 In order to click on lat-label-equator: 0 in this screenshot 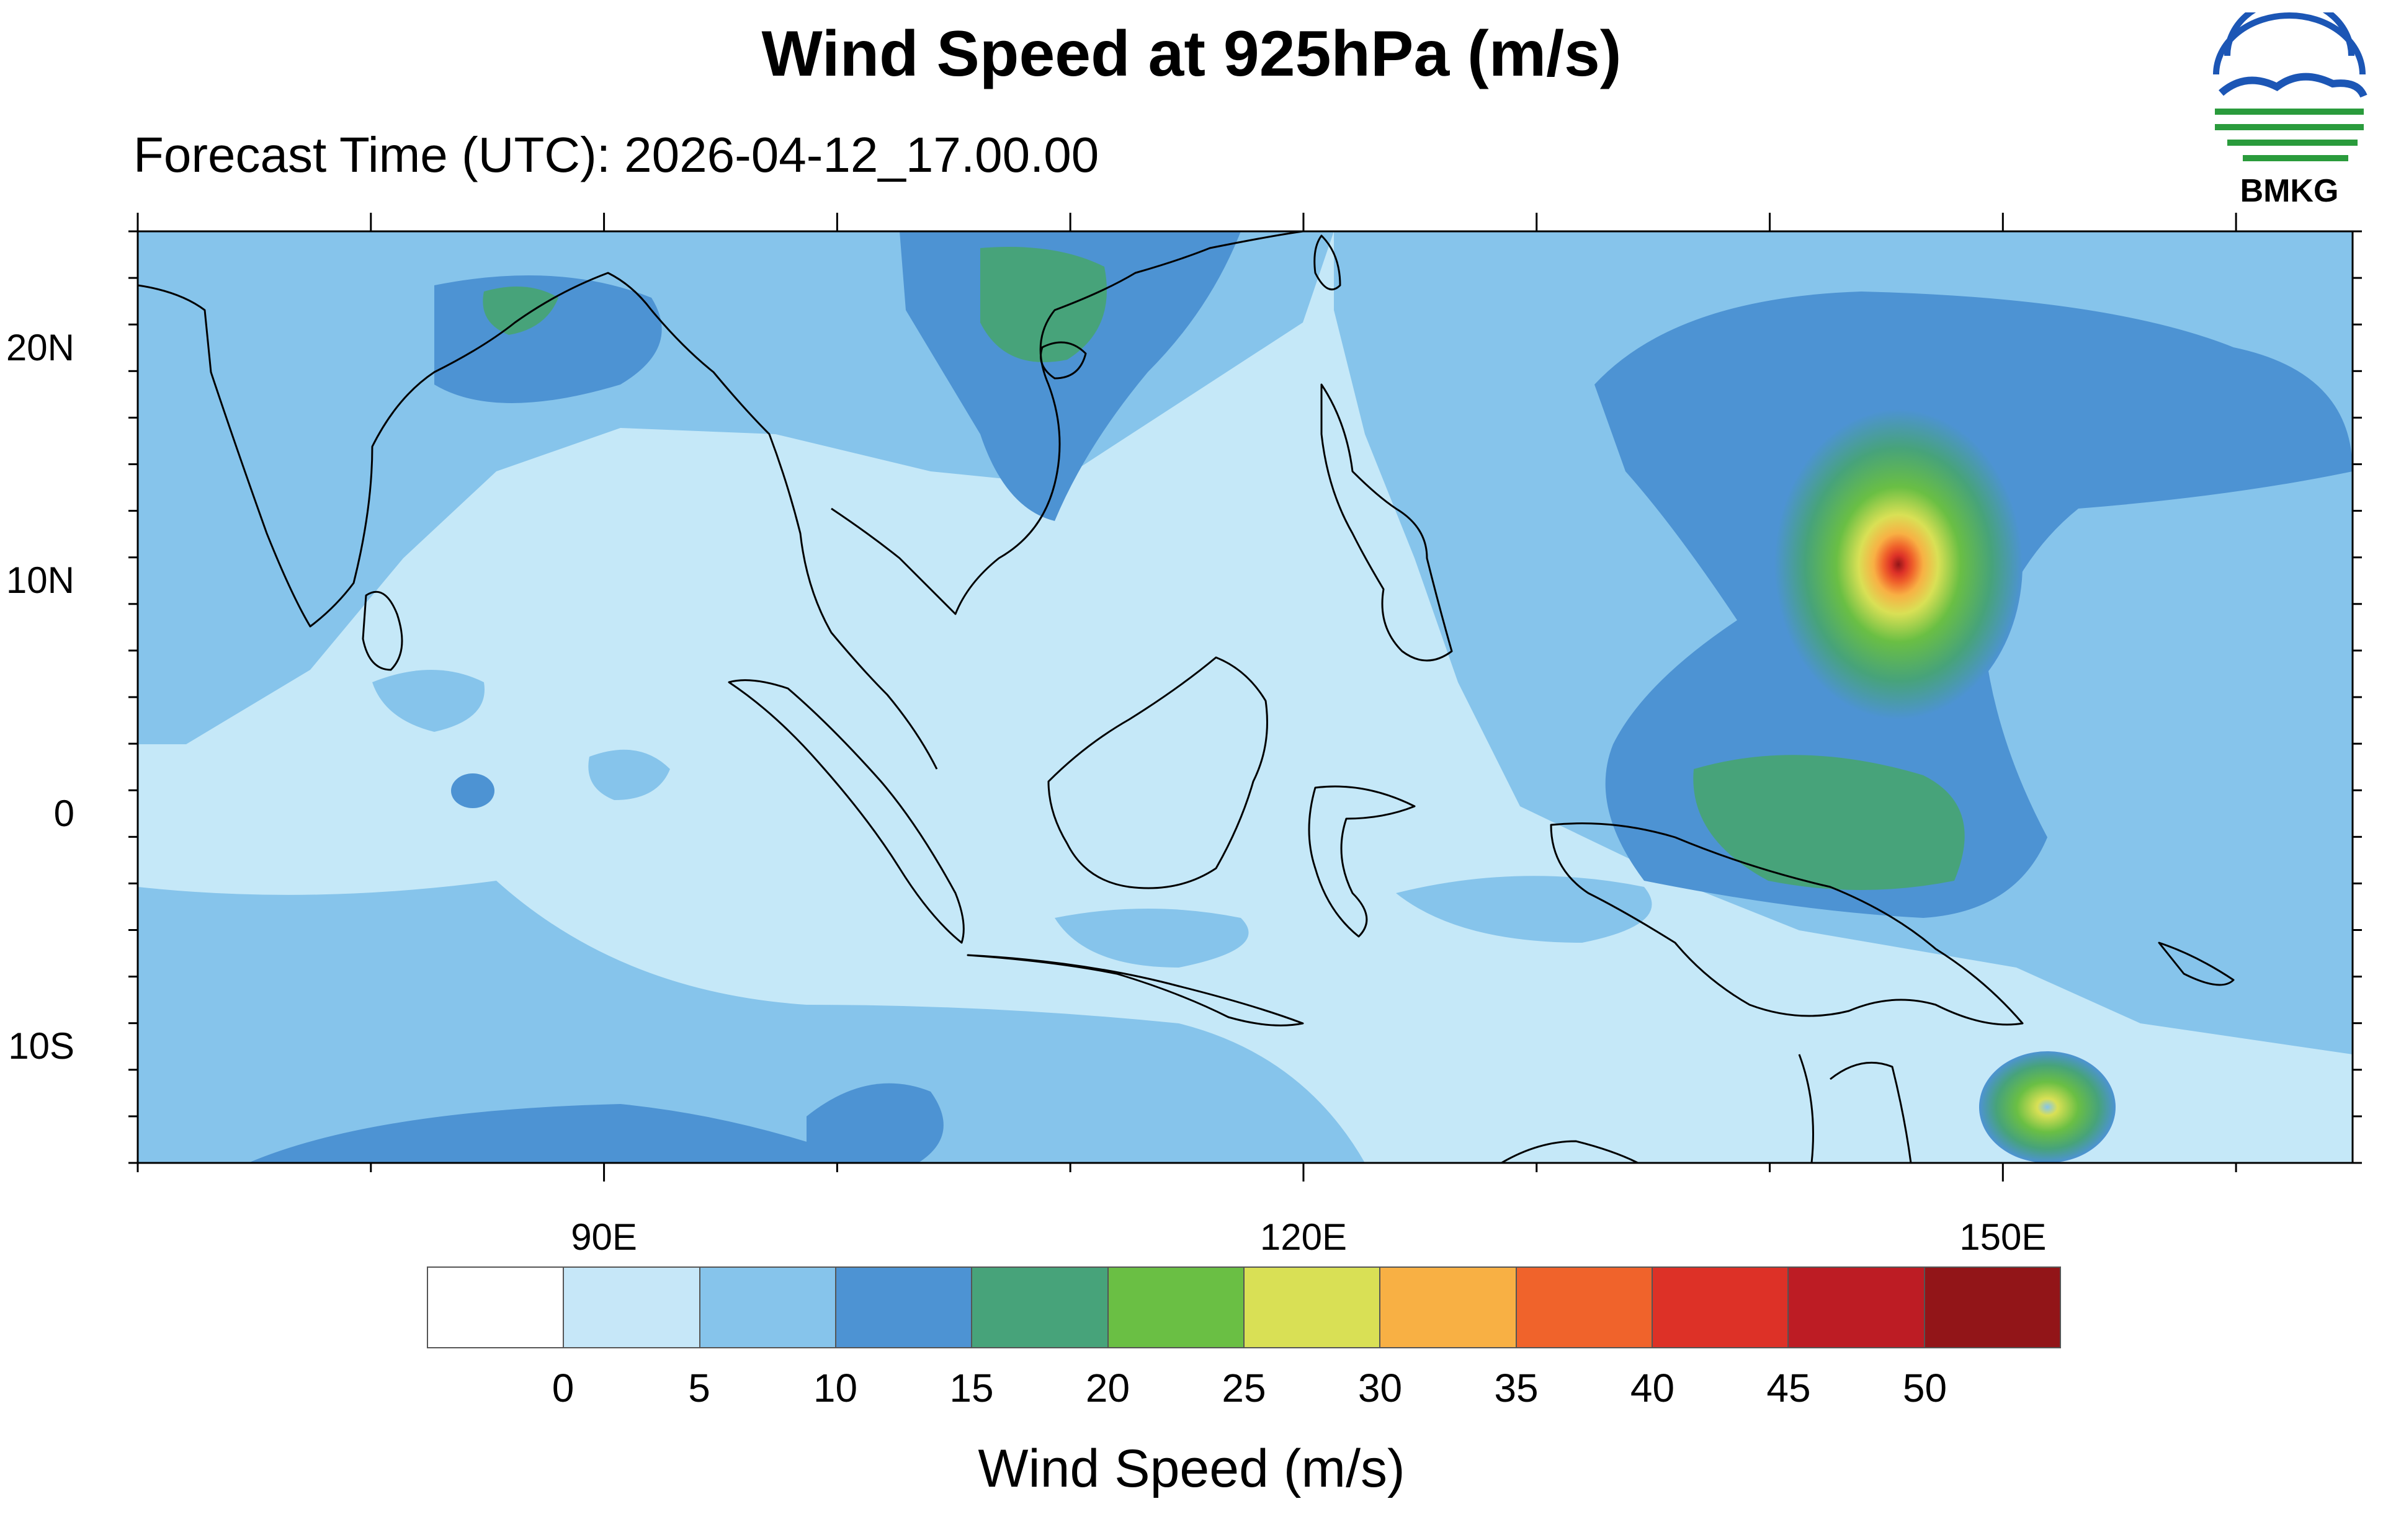, I will do `click(63, 813)`.